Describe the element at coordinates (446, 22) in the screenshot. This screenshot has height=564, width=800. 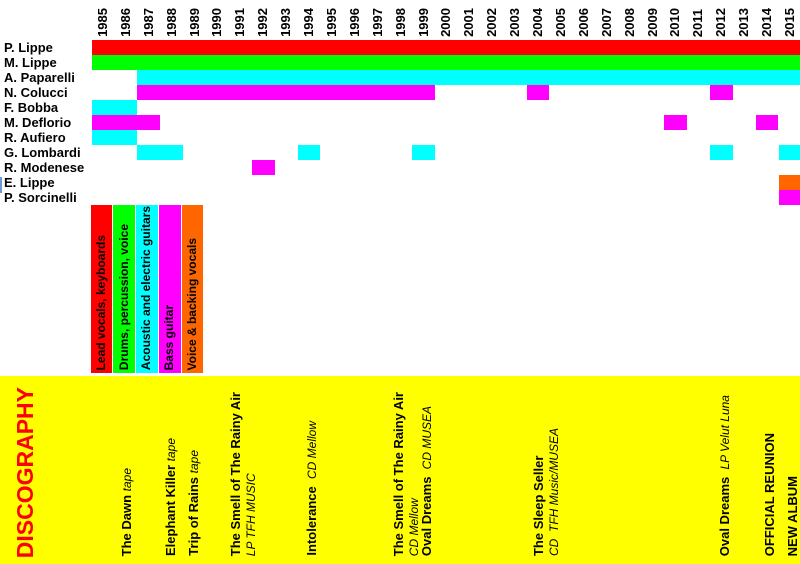
I see `year-tick-label: 2000` at that location.